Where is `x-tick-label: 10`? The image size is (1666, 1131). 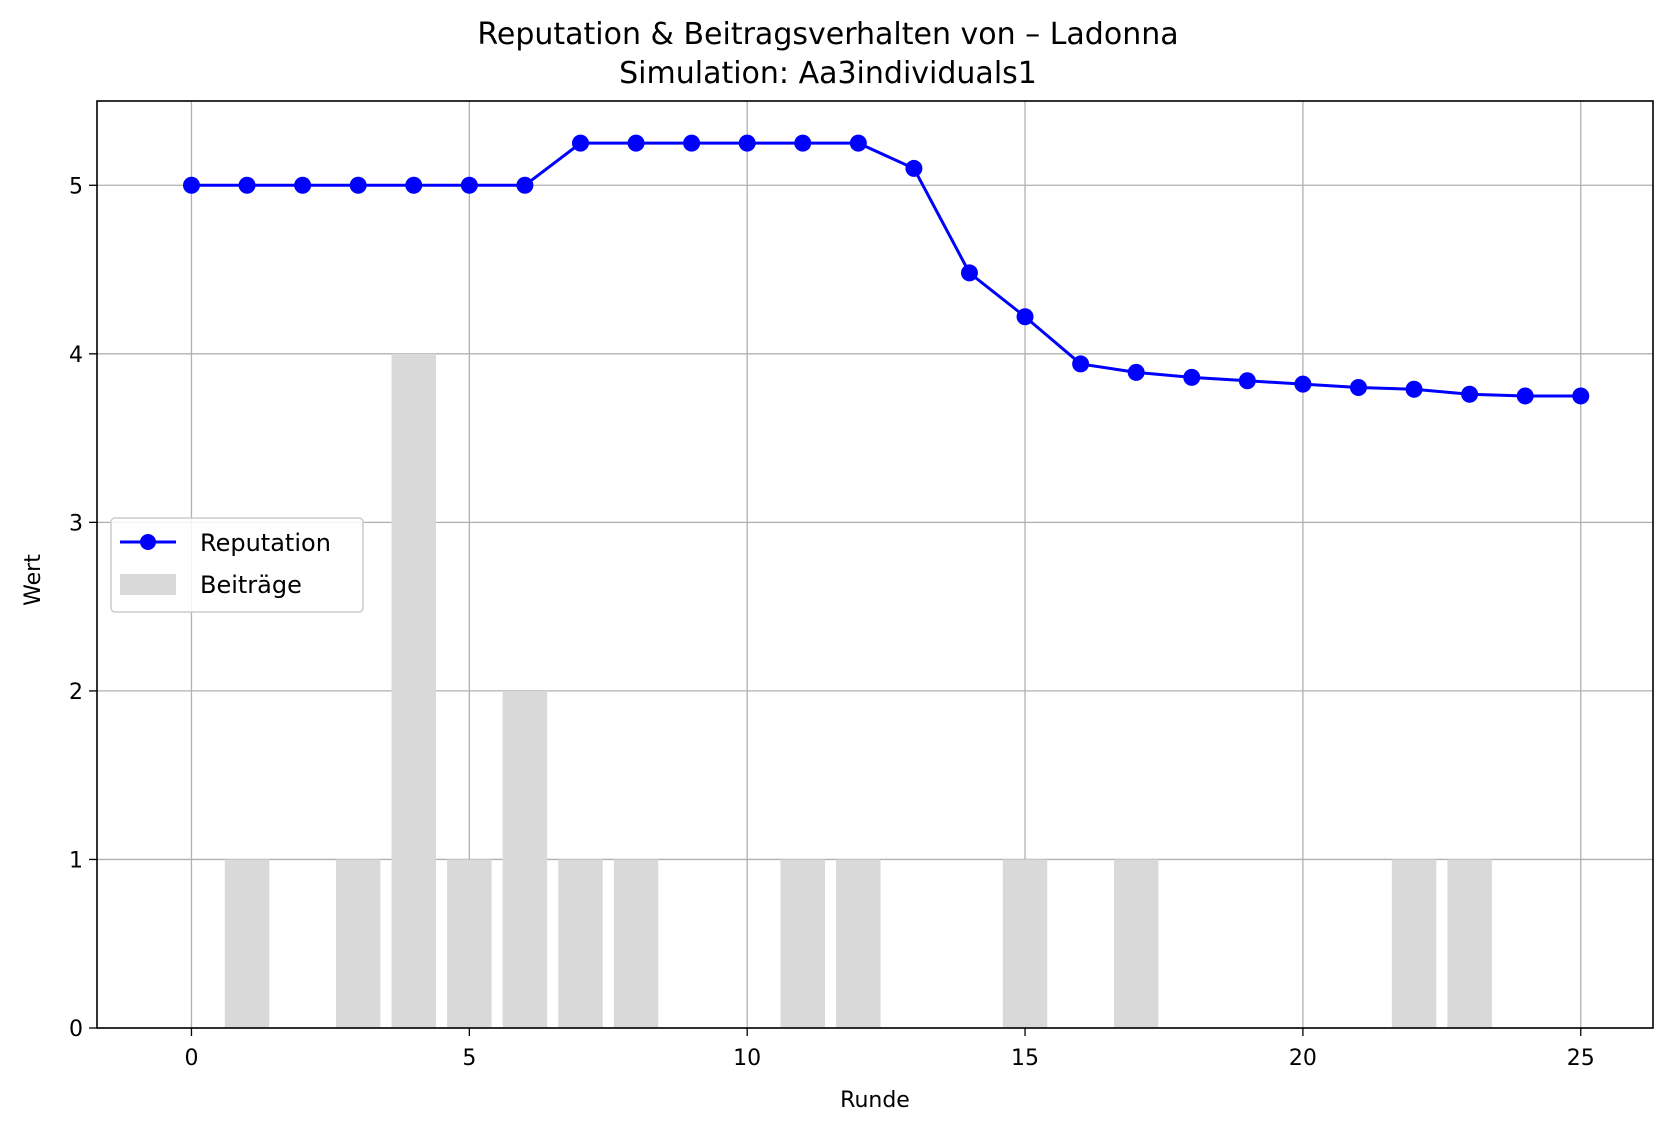 x-tick-label: 10 is located at coordinates (747, 1058).